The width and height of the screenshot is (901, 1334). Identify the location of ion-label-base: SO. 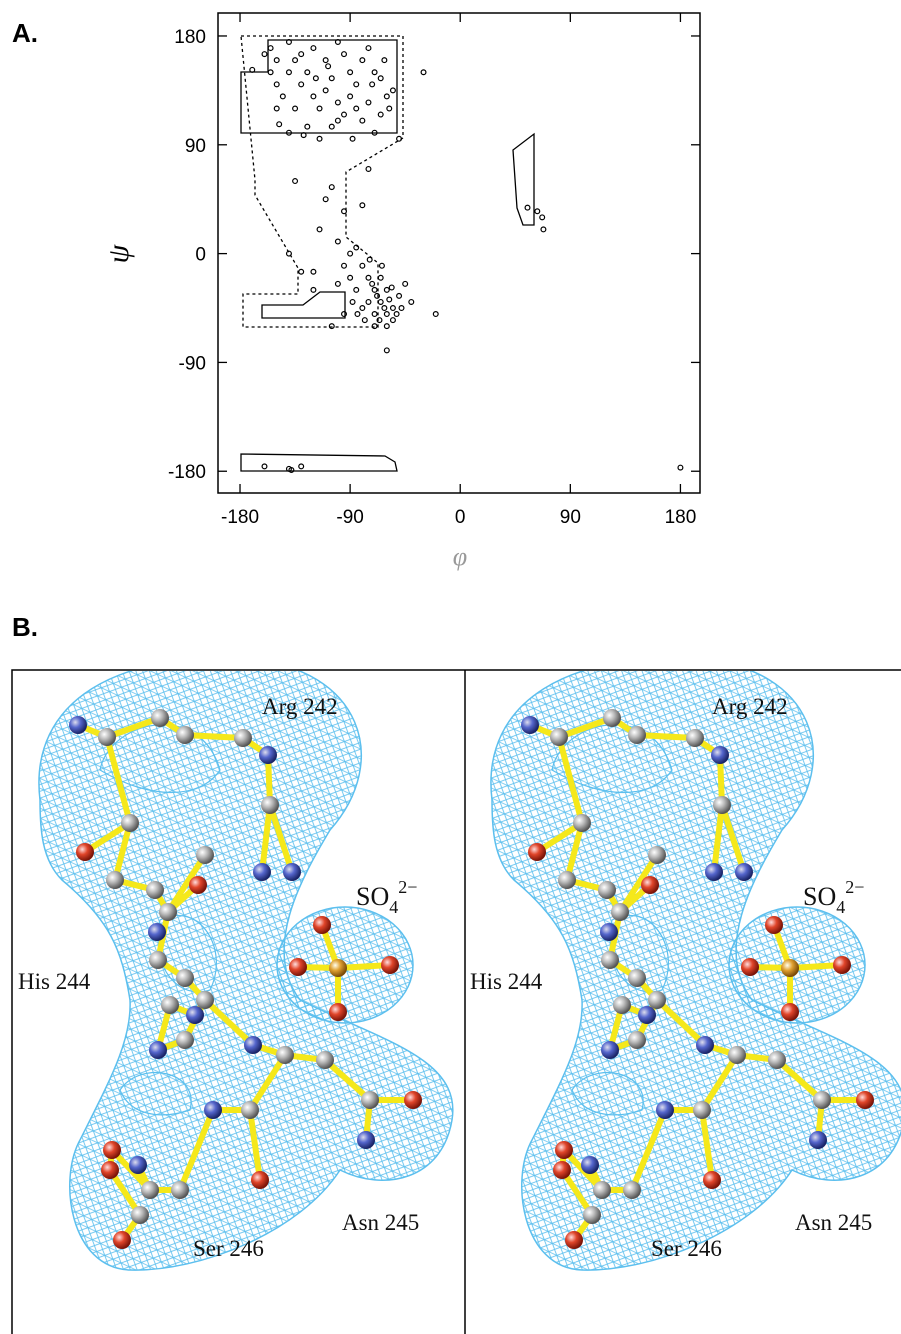
(372, 896).